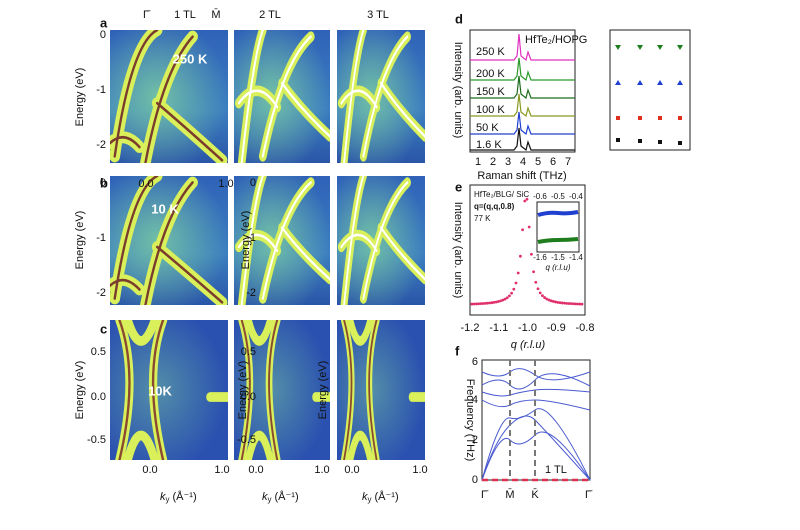 The height and width of the screenshot is (530, 800). Describe the element at coordinates (225, 184) in the screenshot. I see `inset-tick-label: 1.0` at that location.